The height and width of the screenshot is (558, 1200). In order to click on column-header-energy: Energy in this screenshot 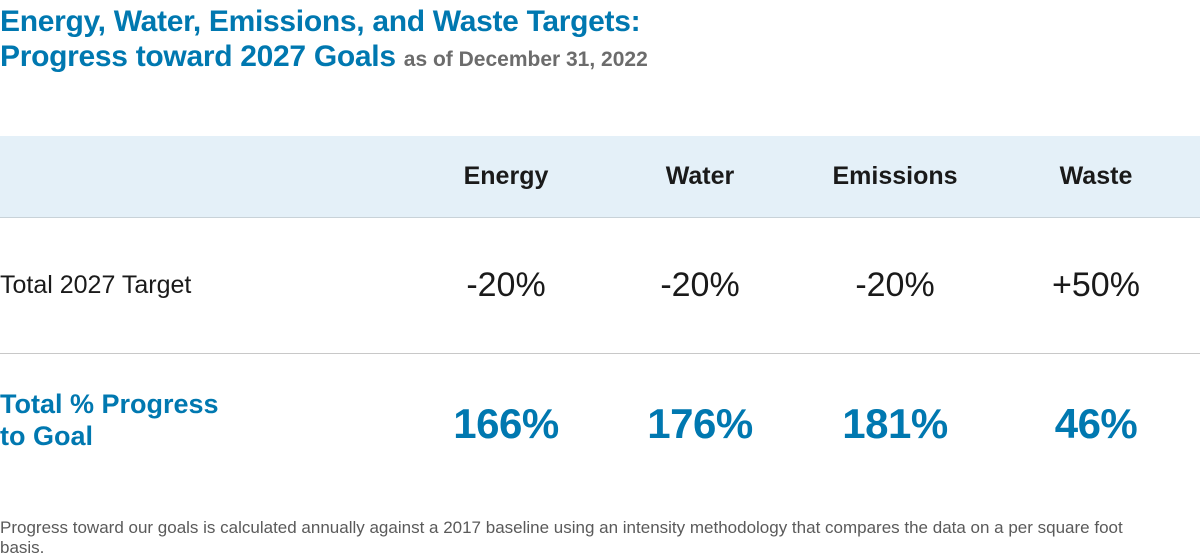, I will do `click(506, 176)`.